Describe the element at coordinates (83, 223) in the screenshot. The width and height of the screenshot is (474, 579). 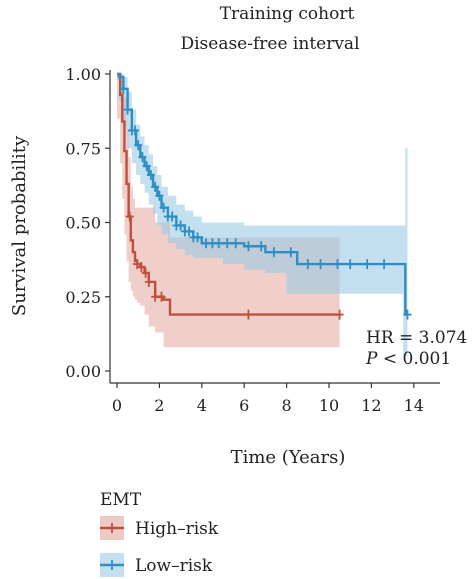
I see `y-tick-label: 0.50` at that location.